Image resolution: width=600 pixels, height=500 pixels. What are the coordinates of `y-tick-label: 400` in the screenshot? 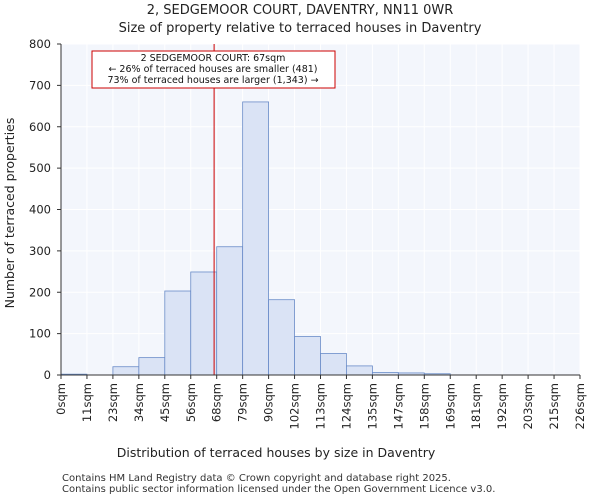 It's located at (40, 210).